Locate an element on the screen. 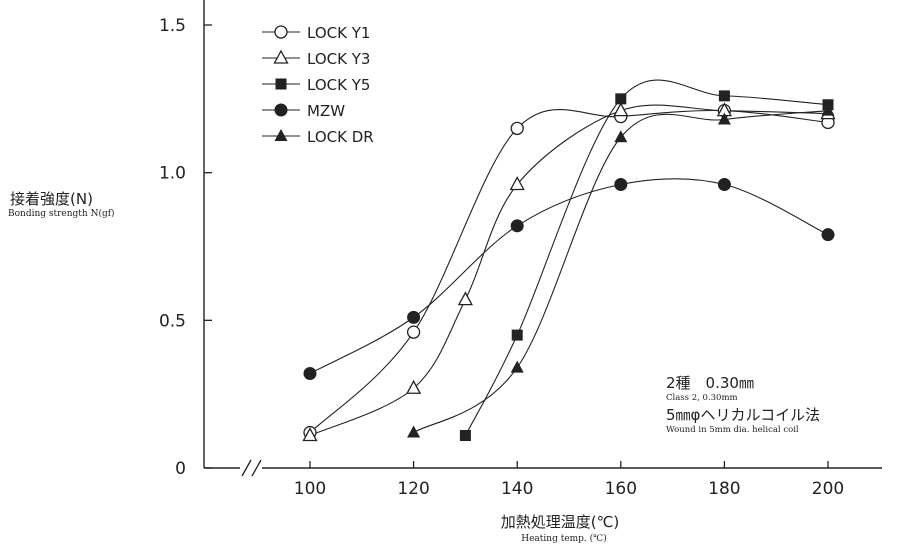 Image resolution: width=899 pixels, height=557 pixels. legend-label-lock-dr: LOCK DR is located at coordinates (340, 137).